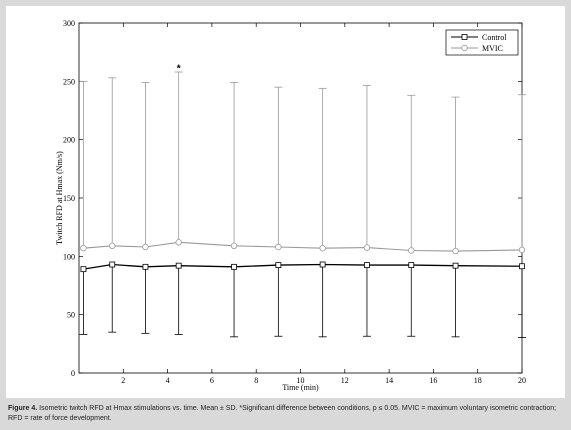 Image resolution: width=571 pixels, height=430 pixels. Describe the element at coordinates (433, 380) in the screenshot. I see `x-tick-label: 16` at that location.